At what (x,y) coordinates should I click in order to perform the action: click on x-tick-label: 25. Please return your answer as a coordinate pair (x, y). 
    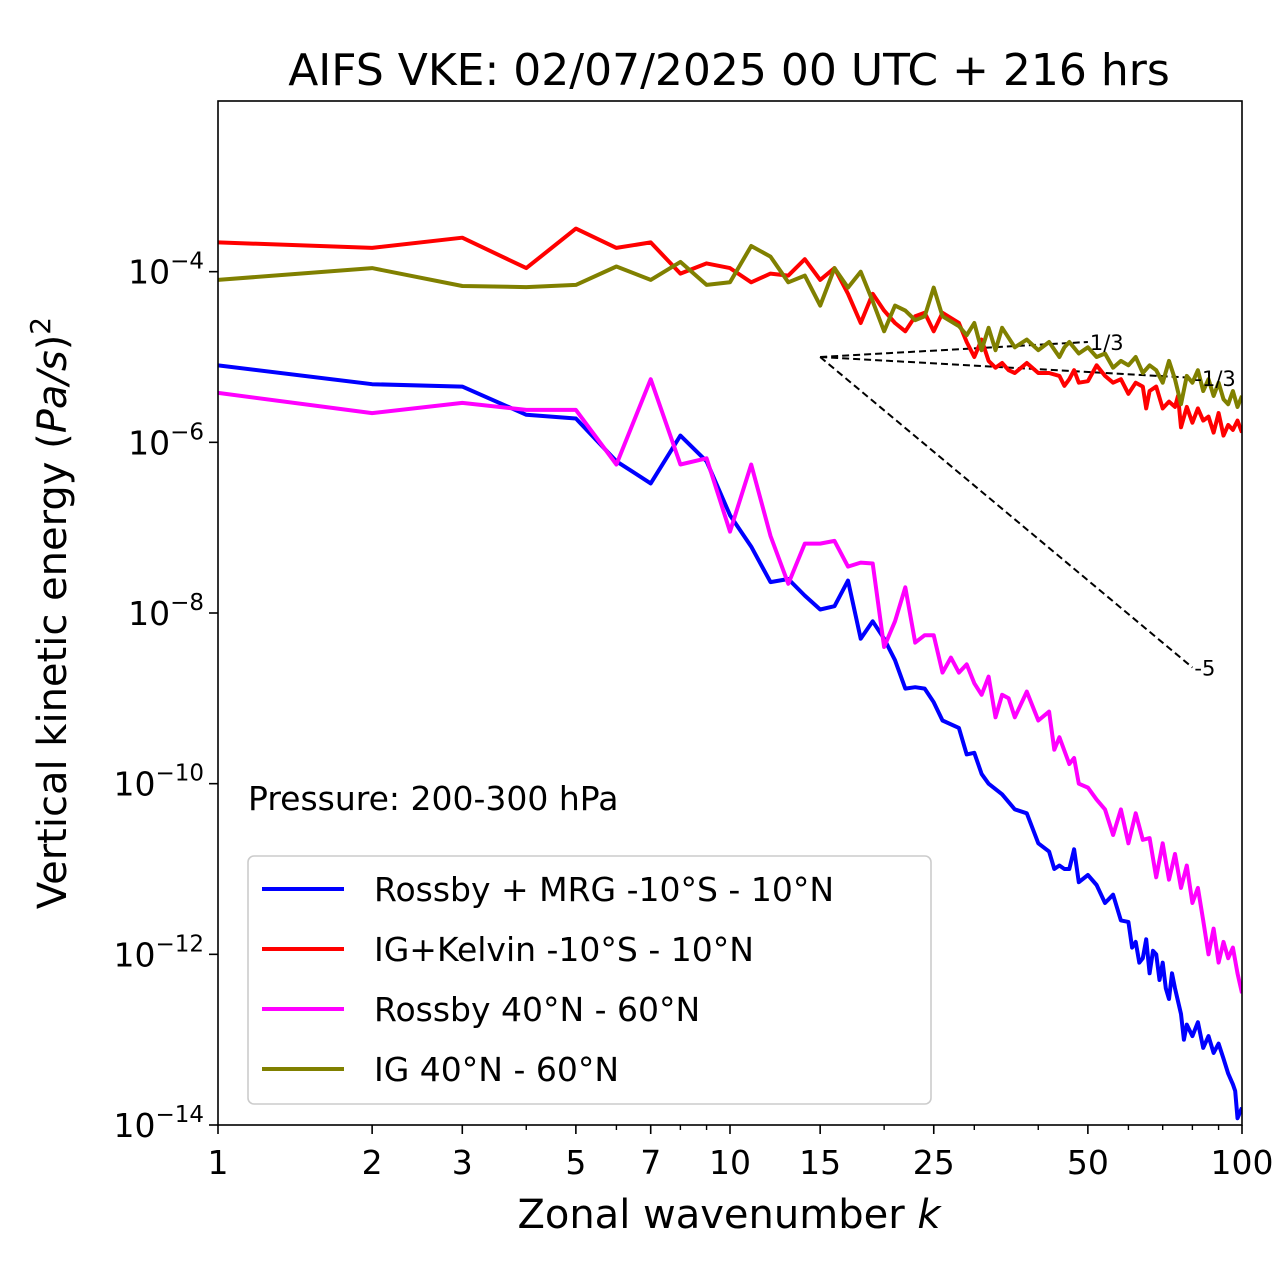
    Looking at the image, I should click on (934, 1162).